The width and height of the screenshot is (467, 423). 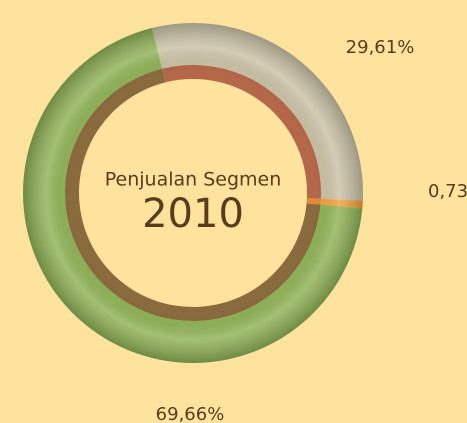 What do you see at coordinates (193, 214) in the screenshot?
I see `center-subtitle: 2010` at bounding box center [193, 214].